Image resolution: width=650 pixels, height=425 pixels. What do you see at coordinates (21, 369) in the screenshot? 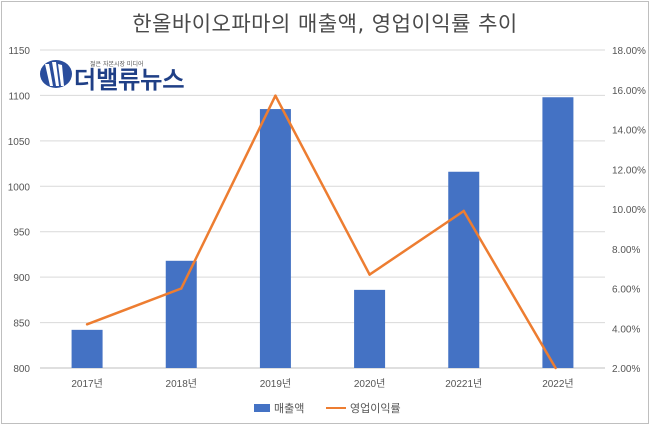
I see `left-tick-label: 800` at bounding box center [21, 369].